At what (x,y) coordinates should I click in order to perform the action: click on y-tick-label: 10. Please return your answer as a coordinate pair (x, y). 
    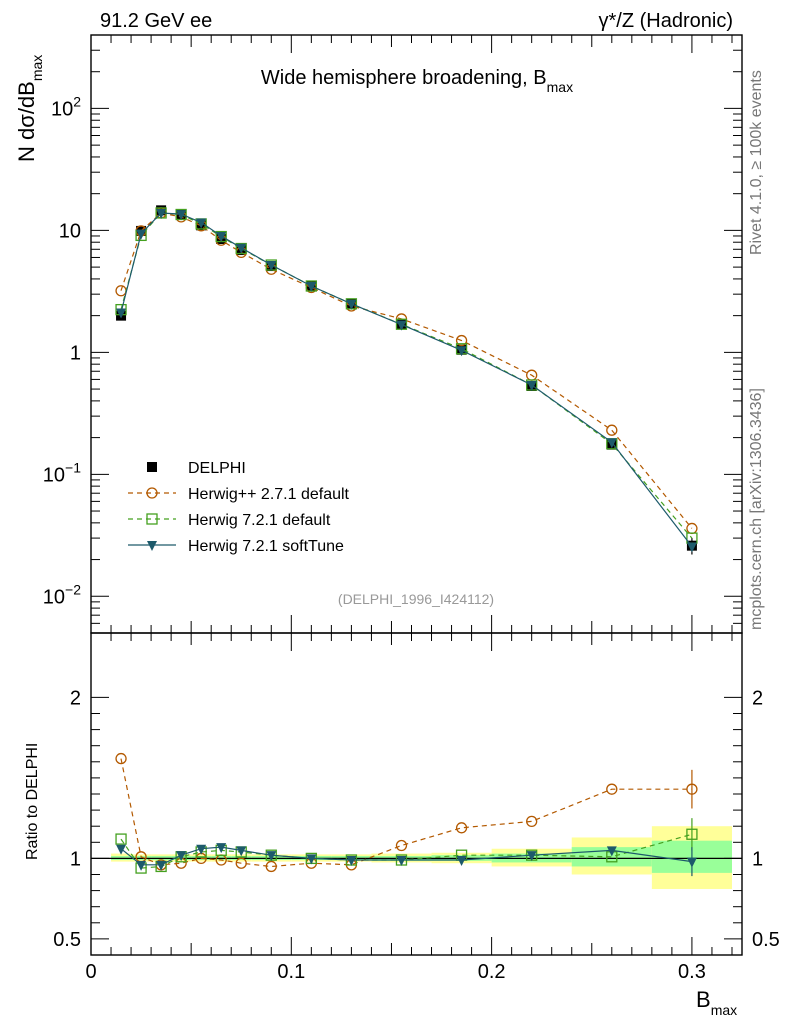
    Looking at the image, I should click on (70, 231).